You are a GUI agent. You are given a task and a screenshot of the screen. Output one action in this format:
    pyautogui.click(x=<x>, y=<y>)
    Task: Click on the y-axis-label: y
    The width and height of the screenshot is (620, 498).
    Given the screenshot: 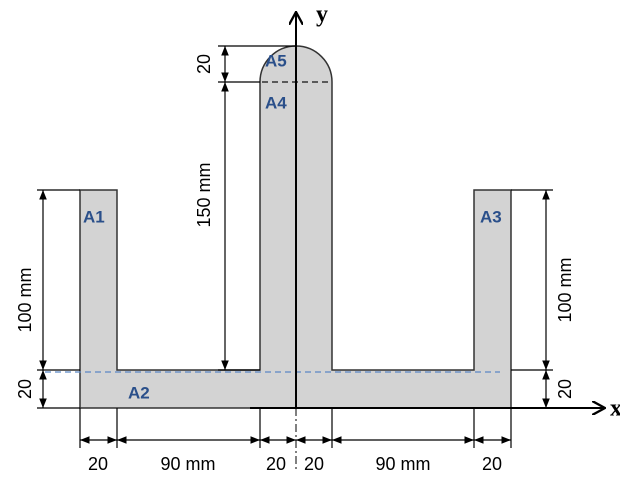 What is the action you would take?
    pyautogui.click(x=322, y=15)
    